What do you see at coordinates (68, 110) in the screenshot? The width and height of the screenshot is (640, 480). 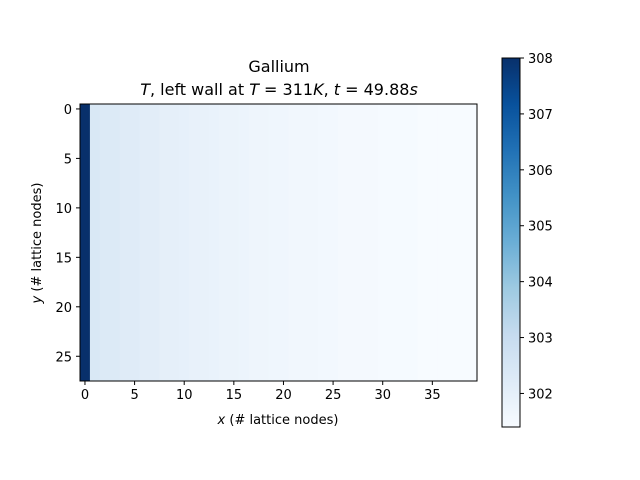 I see `y-tick-label: 0` at bounding box center [68, 110].